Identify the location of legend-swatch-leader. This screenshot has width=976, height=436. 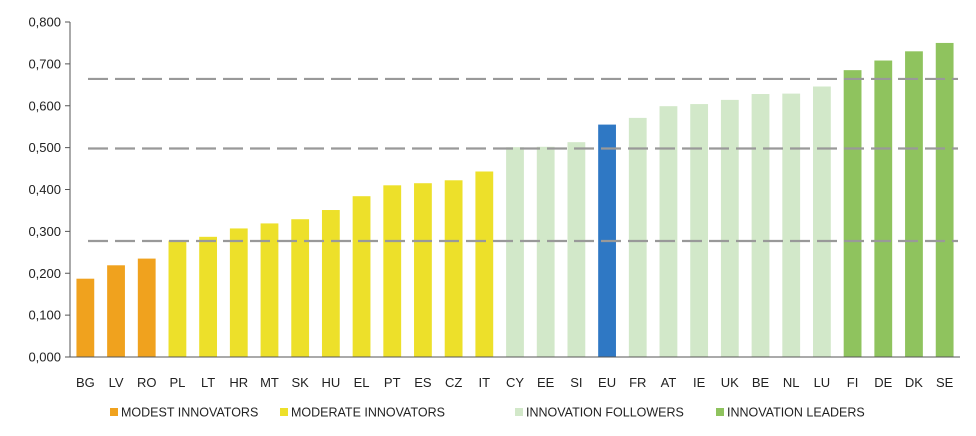
(720, 412).